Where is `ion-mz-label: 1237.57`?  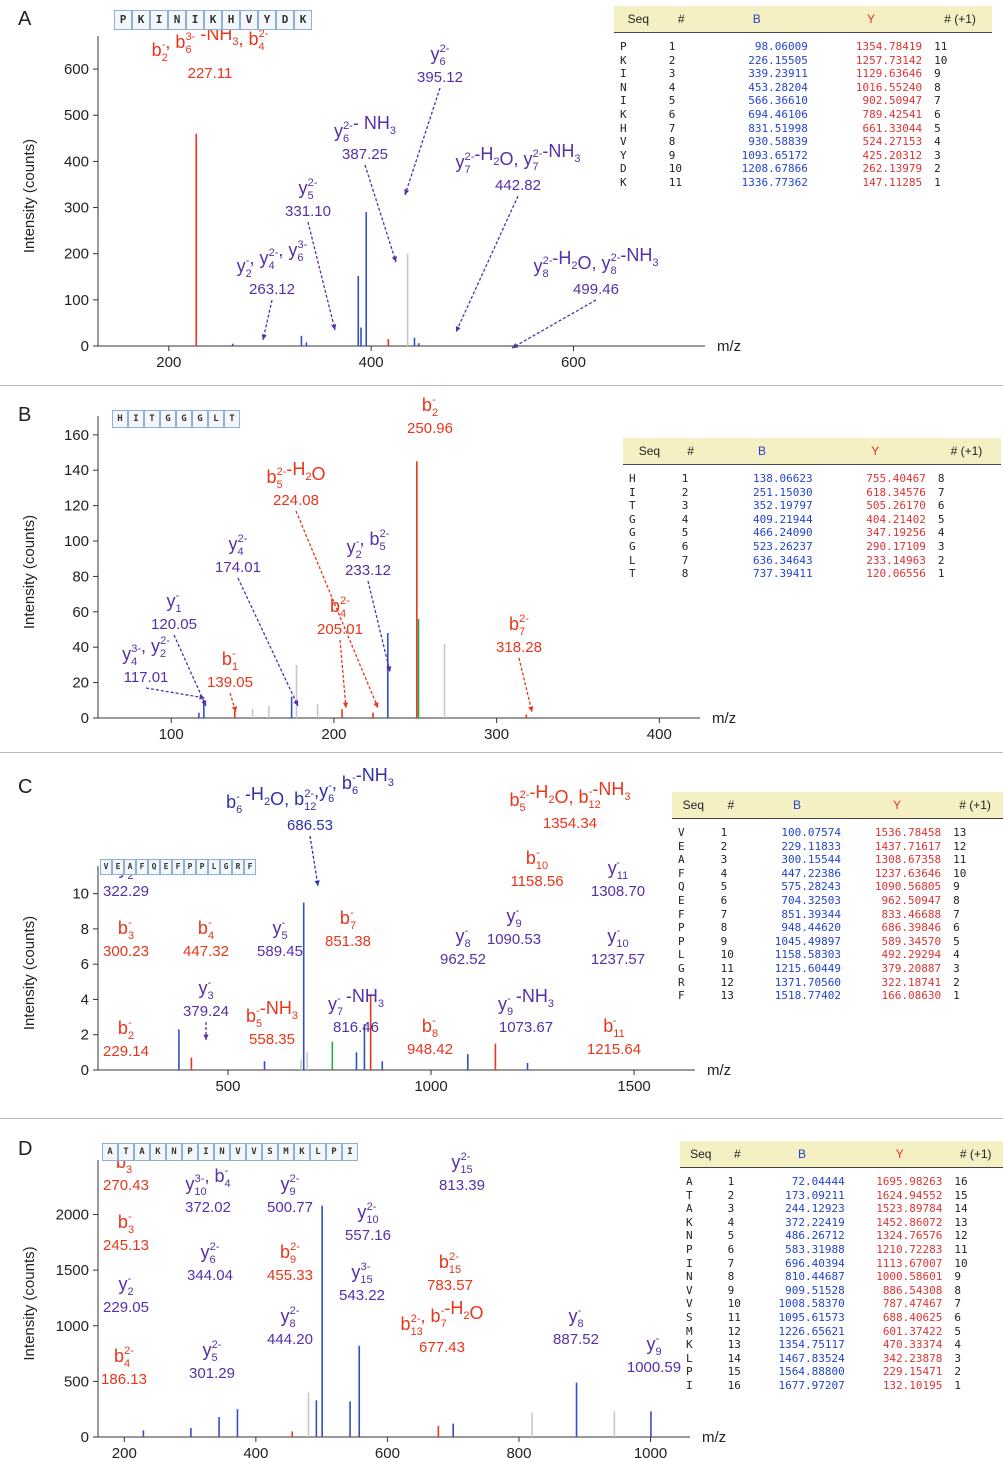
ion-mz-label: 1237.57 is located at coordinates (618, 959).